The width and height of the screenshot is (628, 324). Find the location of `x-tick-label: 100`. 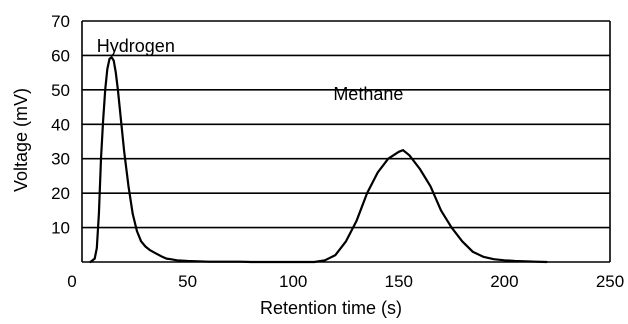

x-tick-label: 100 is located at coordinates (293, 281).